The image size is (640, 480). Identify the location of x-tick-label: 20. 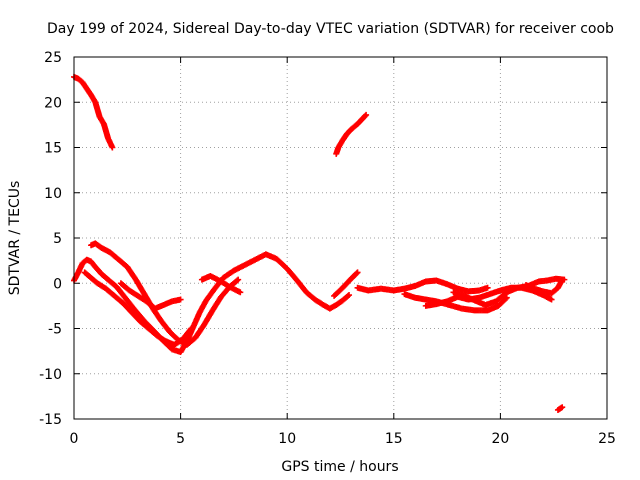
(500, 439).